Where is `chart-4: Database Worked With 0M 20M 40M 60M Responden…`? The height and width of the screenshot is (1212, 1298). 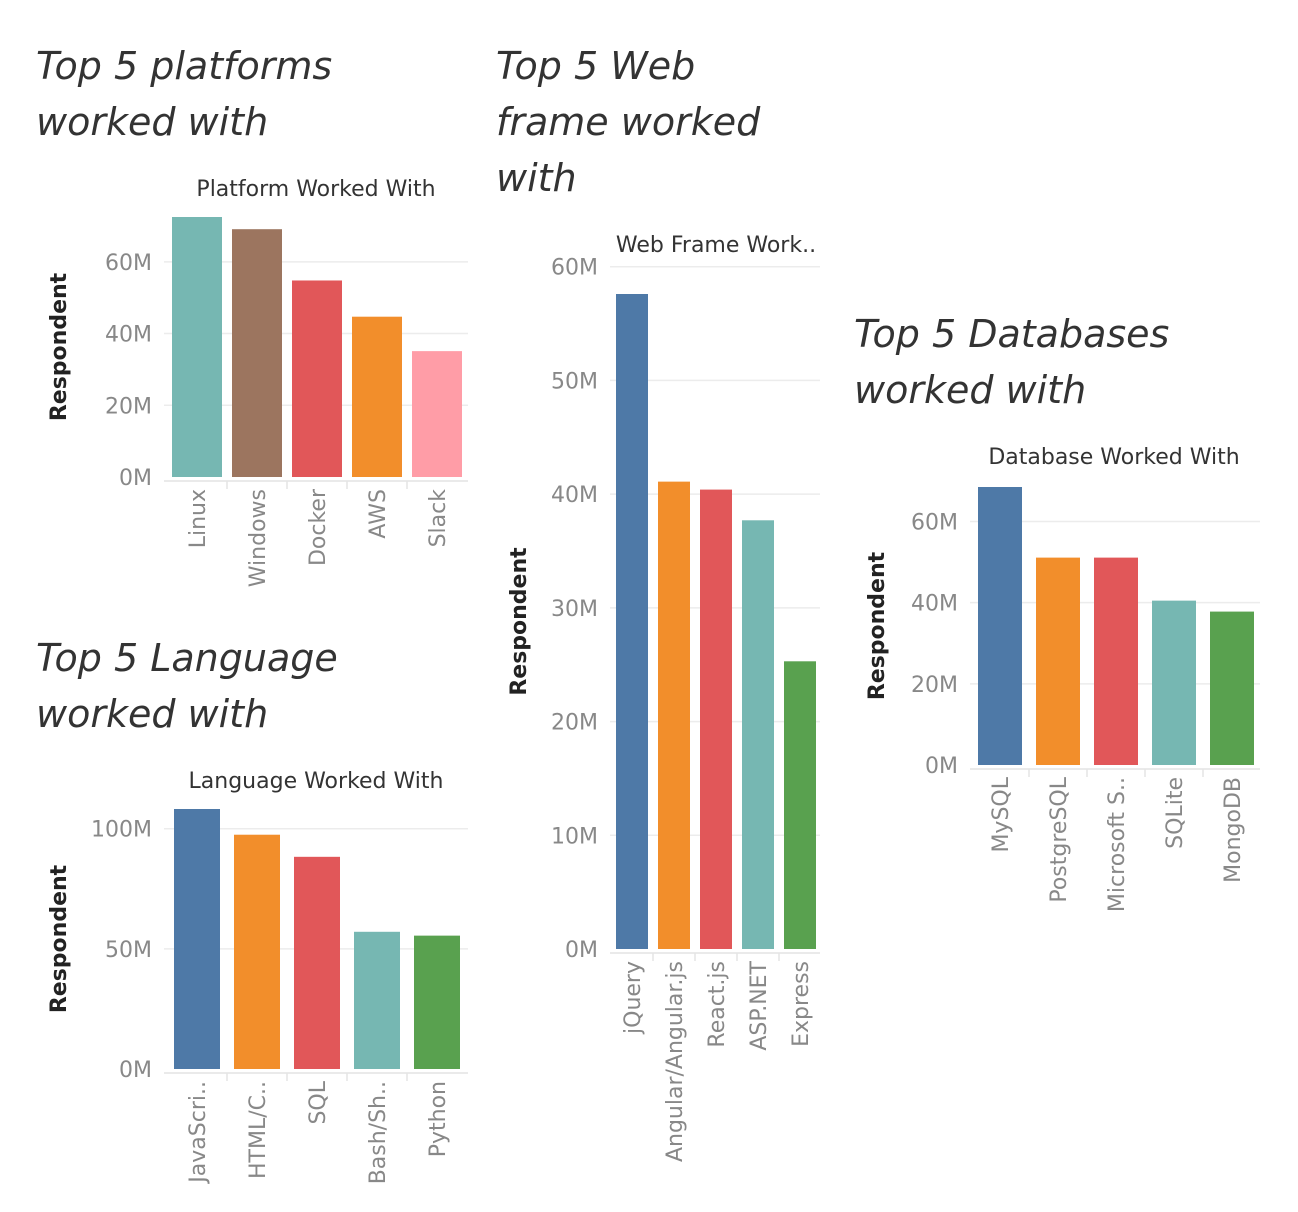
chart-4: Database Worked With 0M 20M 40M 60M Responden… is located at coordinates (1062, 678).